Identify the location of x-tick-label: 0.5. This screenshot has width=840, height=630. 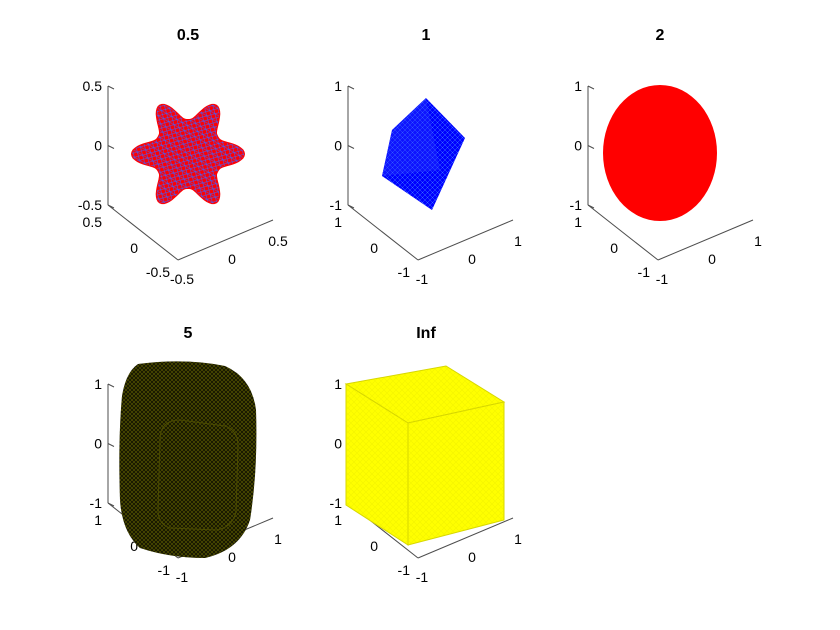
(278, 241).